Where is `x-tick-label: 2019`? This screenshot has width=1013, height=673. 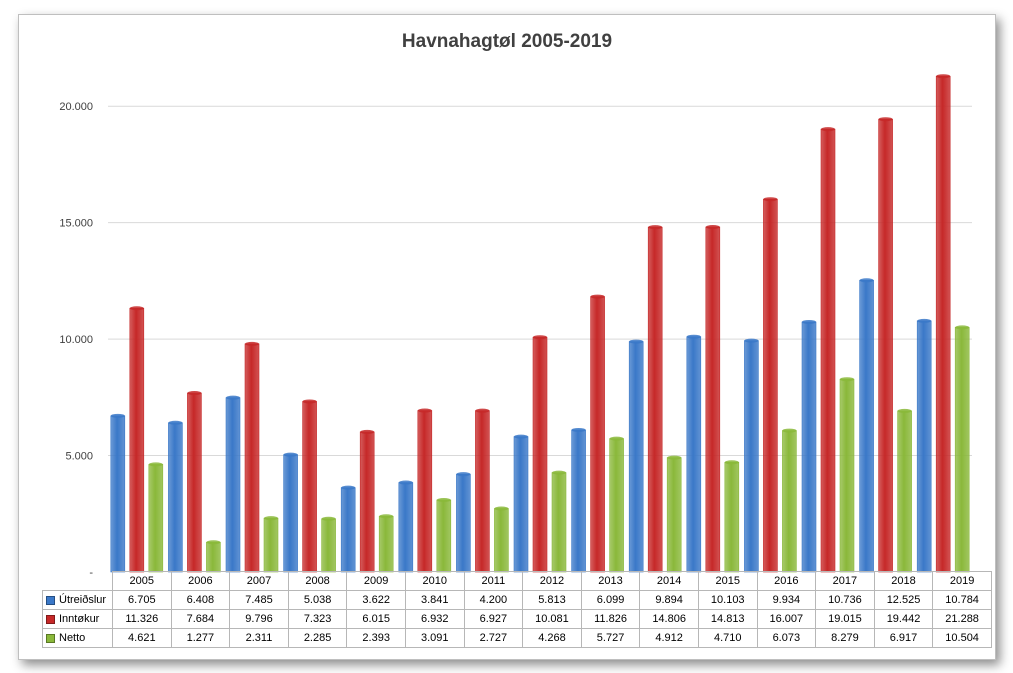
x-tick-label: 2019 is located at coordinates (962, 581).